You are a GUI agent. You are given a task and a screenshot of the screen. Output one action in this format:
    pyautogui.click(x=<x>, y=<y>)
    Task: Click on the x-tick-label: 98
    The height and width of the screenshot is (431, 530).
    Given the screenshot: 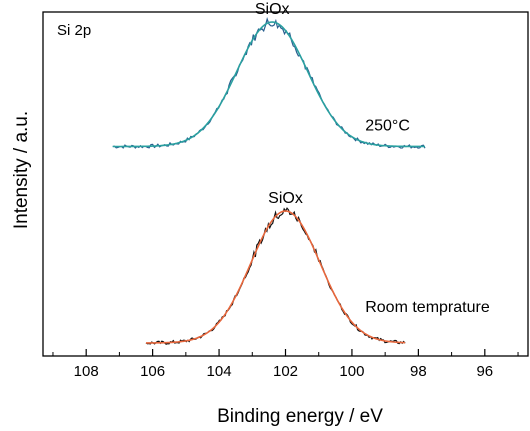 What is the action you would take?
    pyautogui.click(x=418, y=371)
    